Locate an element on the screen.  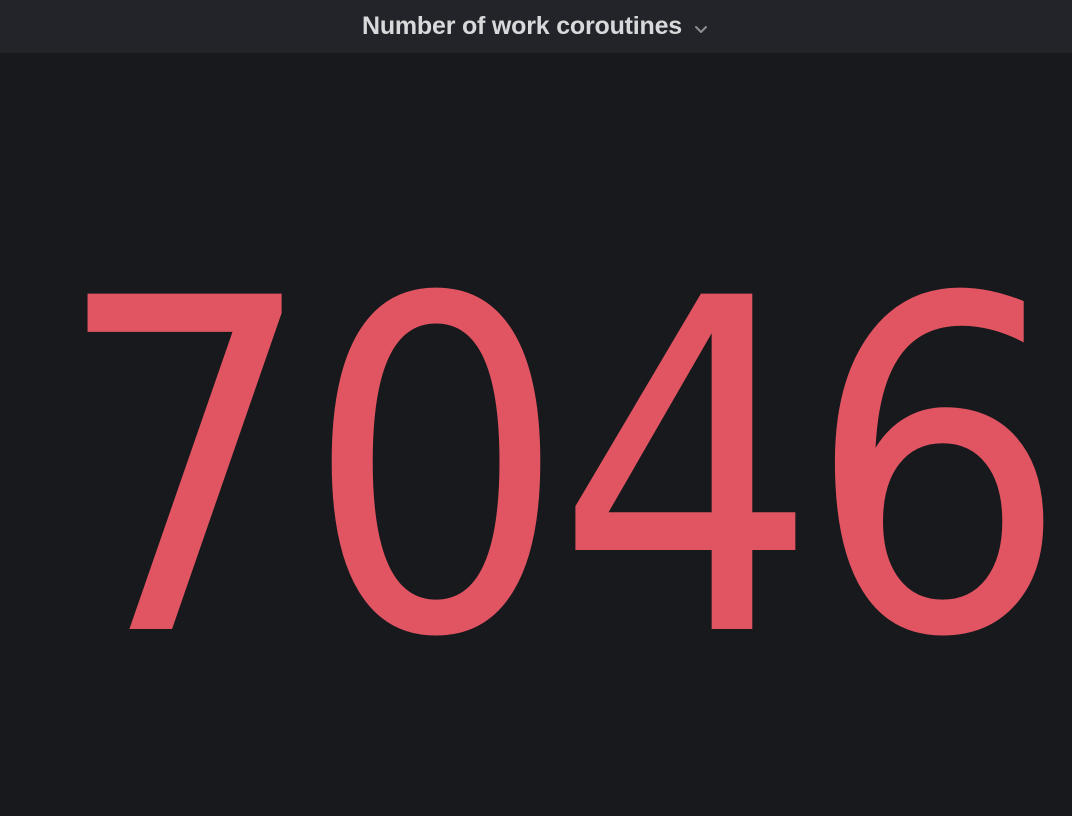
panel-title-menu-trigger: Number of work coroutines is located at coordinates (536, 26).